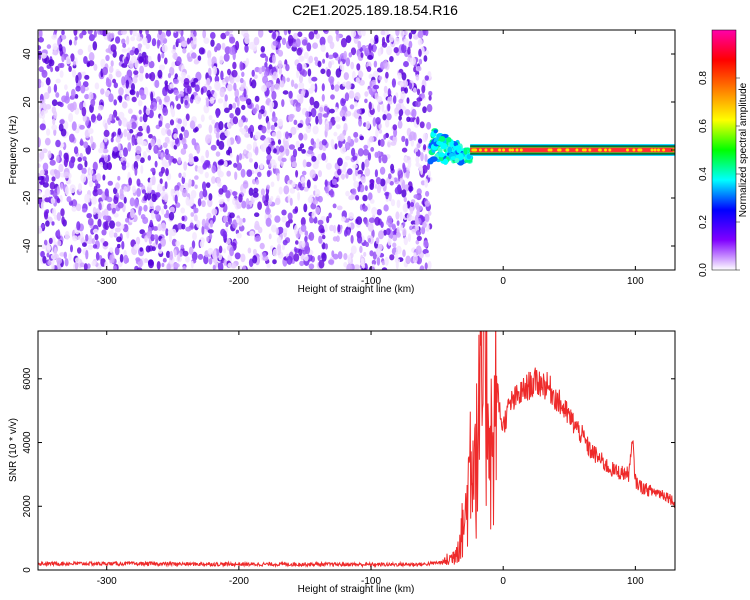 This screenshot has width=750, height=600. What do you see at coordinates (635, 581) in the screenshot?
I see `x-tick-label: 100` at bounding box center [635, 581].